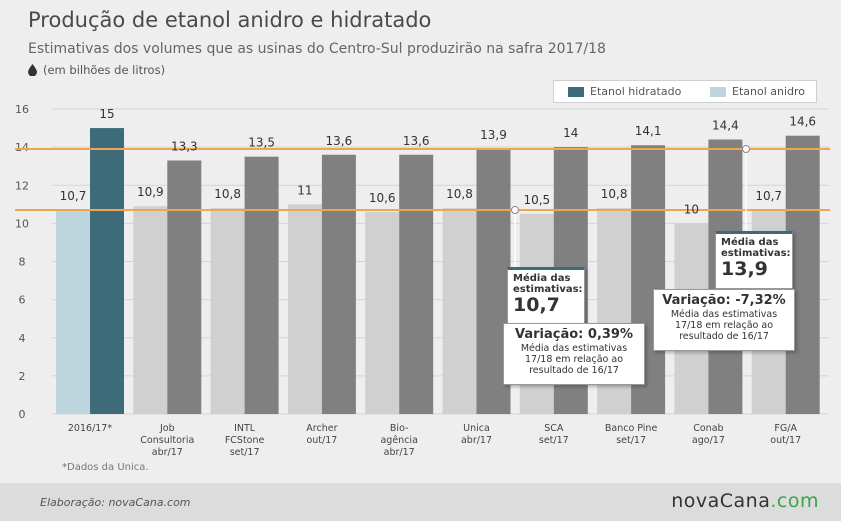 The width and height of the screenshot is (841, 521). What do you see at coordinates (724, 300) in the screenshot?
I see `variation-hidratado-title: Variação: -7,32%` at bounding box center [724, 300].